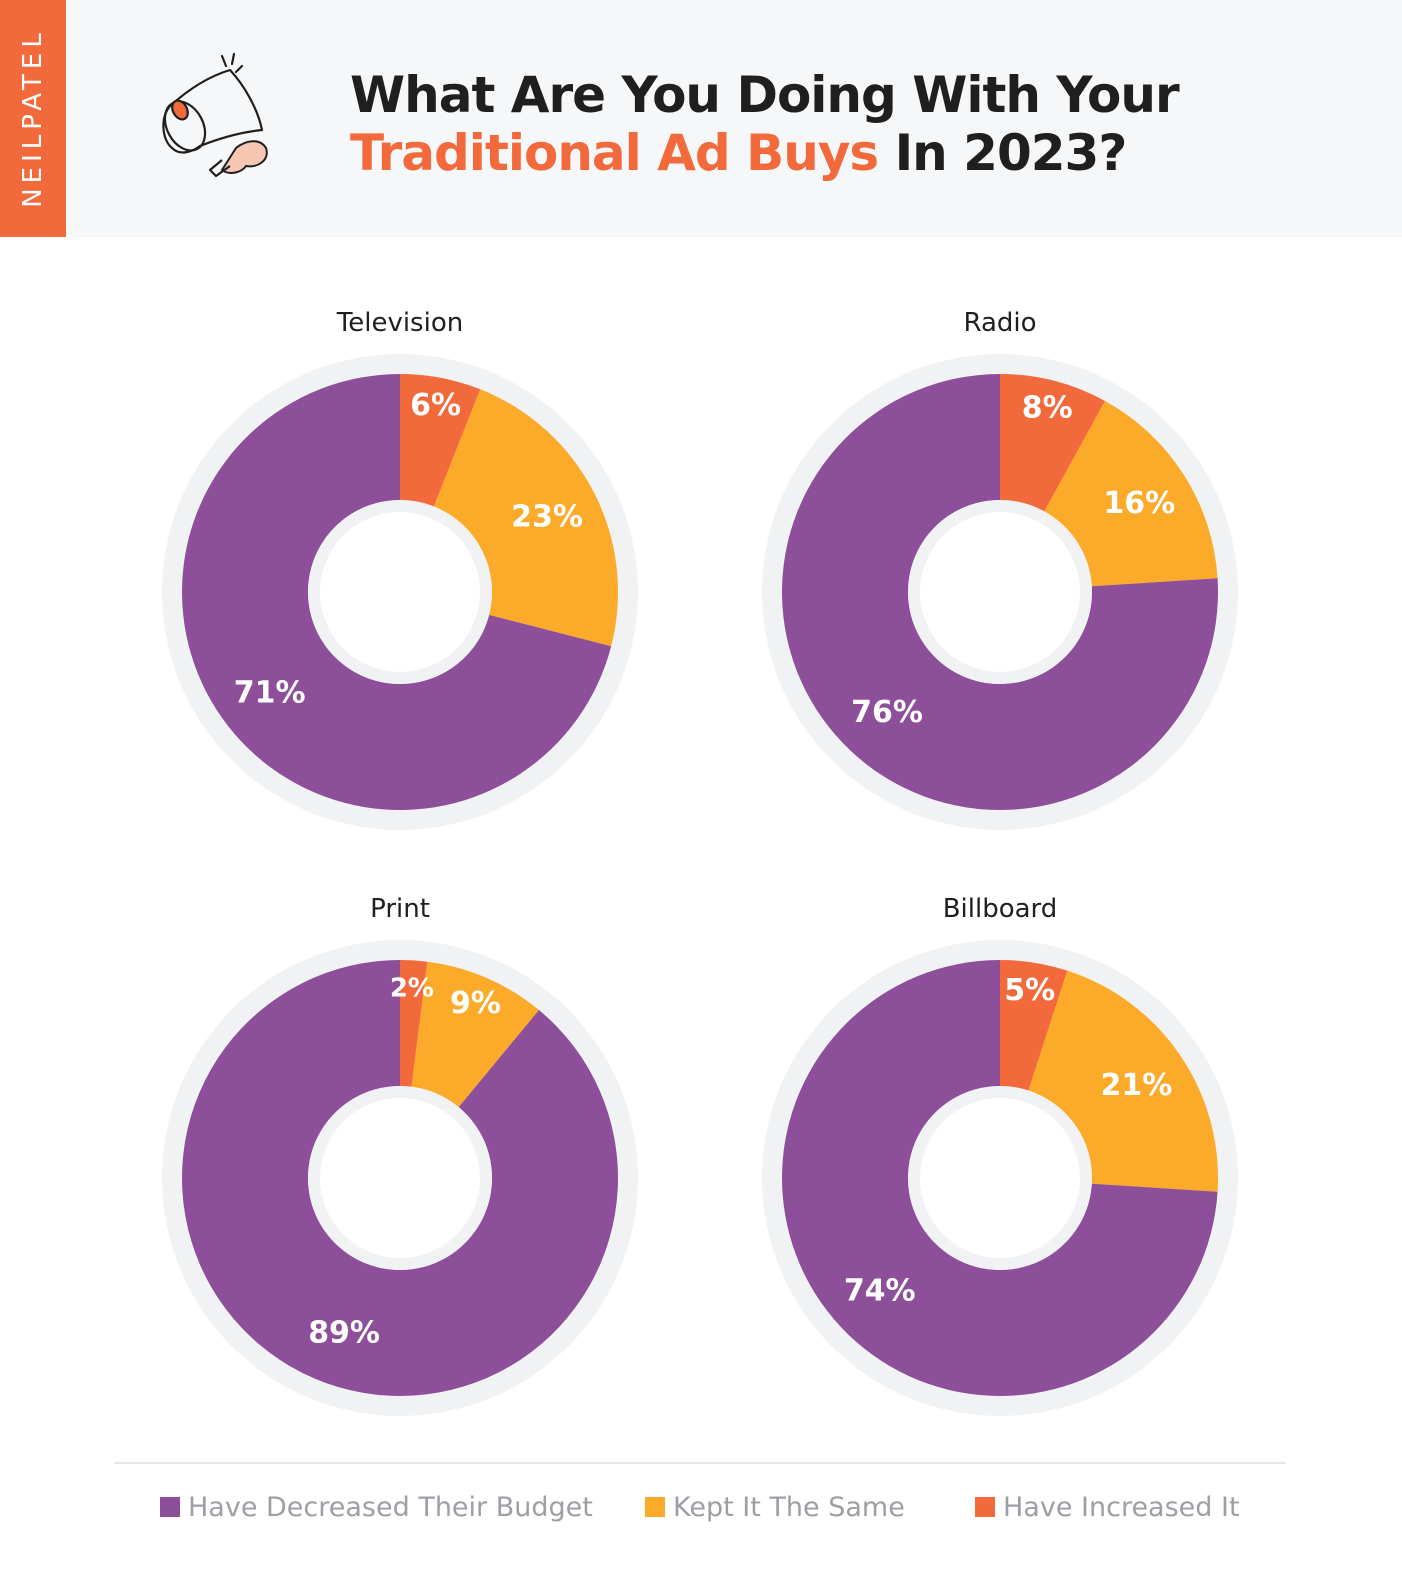  I want to click on data-label-same: 9%, so click(475, 1003).